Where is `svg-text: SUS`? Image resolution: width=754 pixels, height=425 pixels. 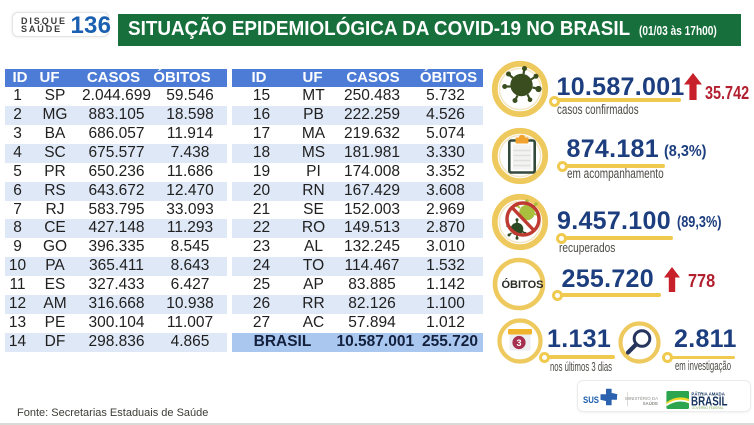 svg-text: SUS is located at coordinates (591, 400).